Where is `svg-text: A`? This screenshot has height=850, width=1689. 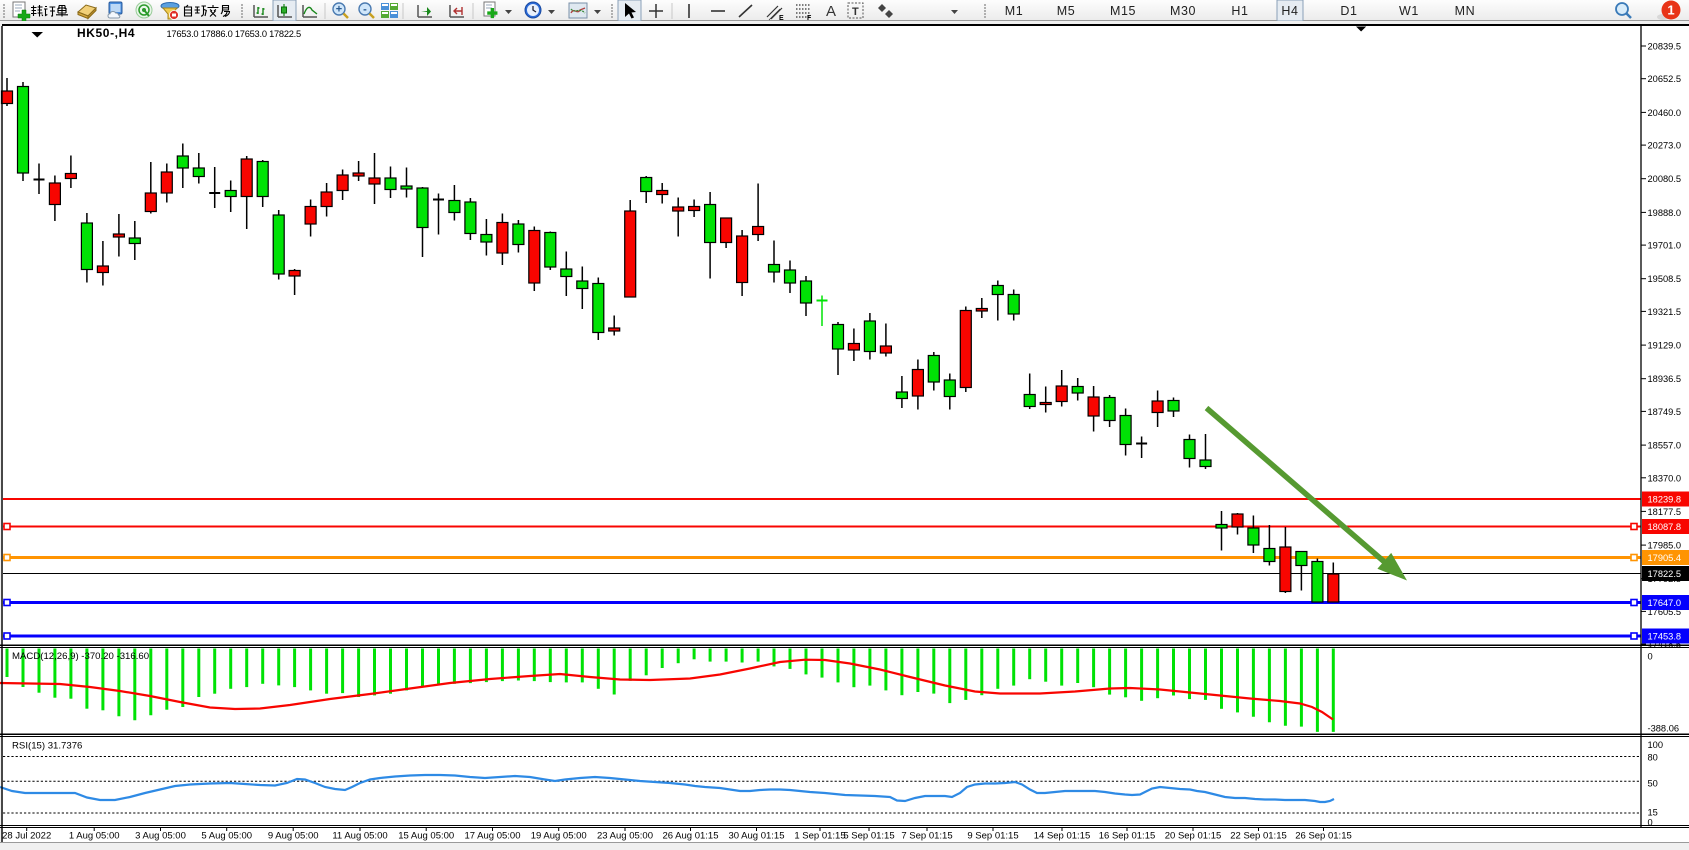 svg-text: A is located at coordinates (831, 11).